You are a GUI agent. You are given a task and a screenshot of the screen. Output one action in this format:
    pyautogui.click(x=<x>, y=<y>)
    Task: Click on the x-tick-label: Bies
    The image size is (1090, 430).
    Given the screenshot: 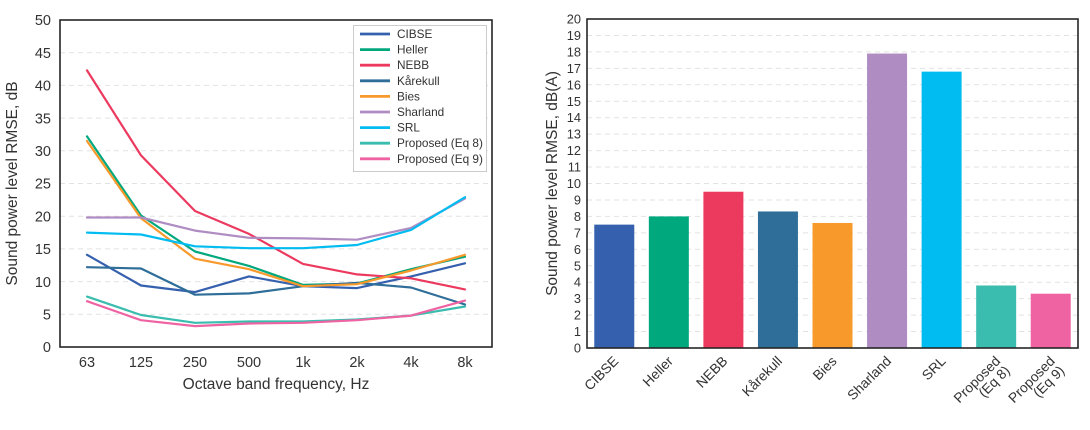 What is the action you would take?
    pyautogui.click(x=825, y=368)
    